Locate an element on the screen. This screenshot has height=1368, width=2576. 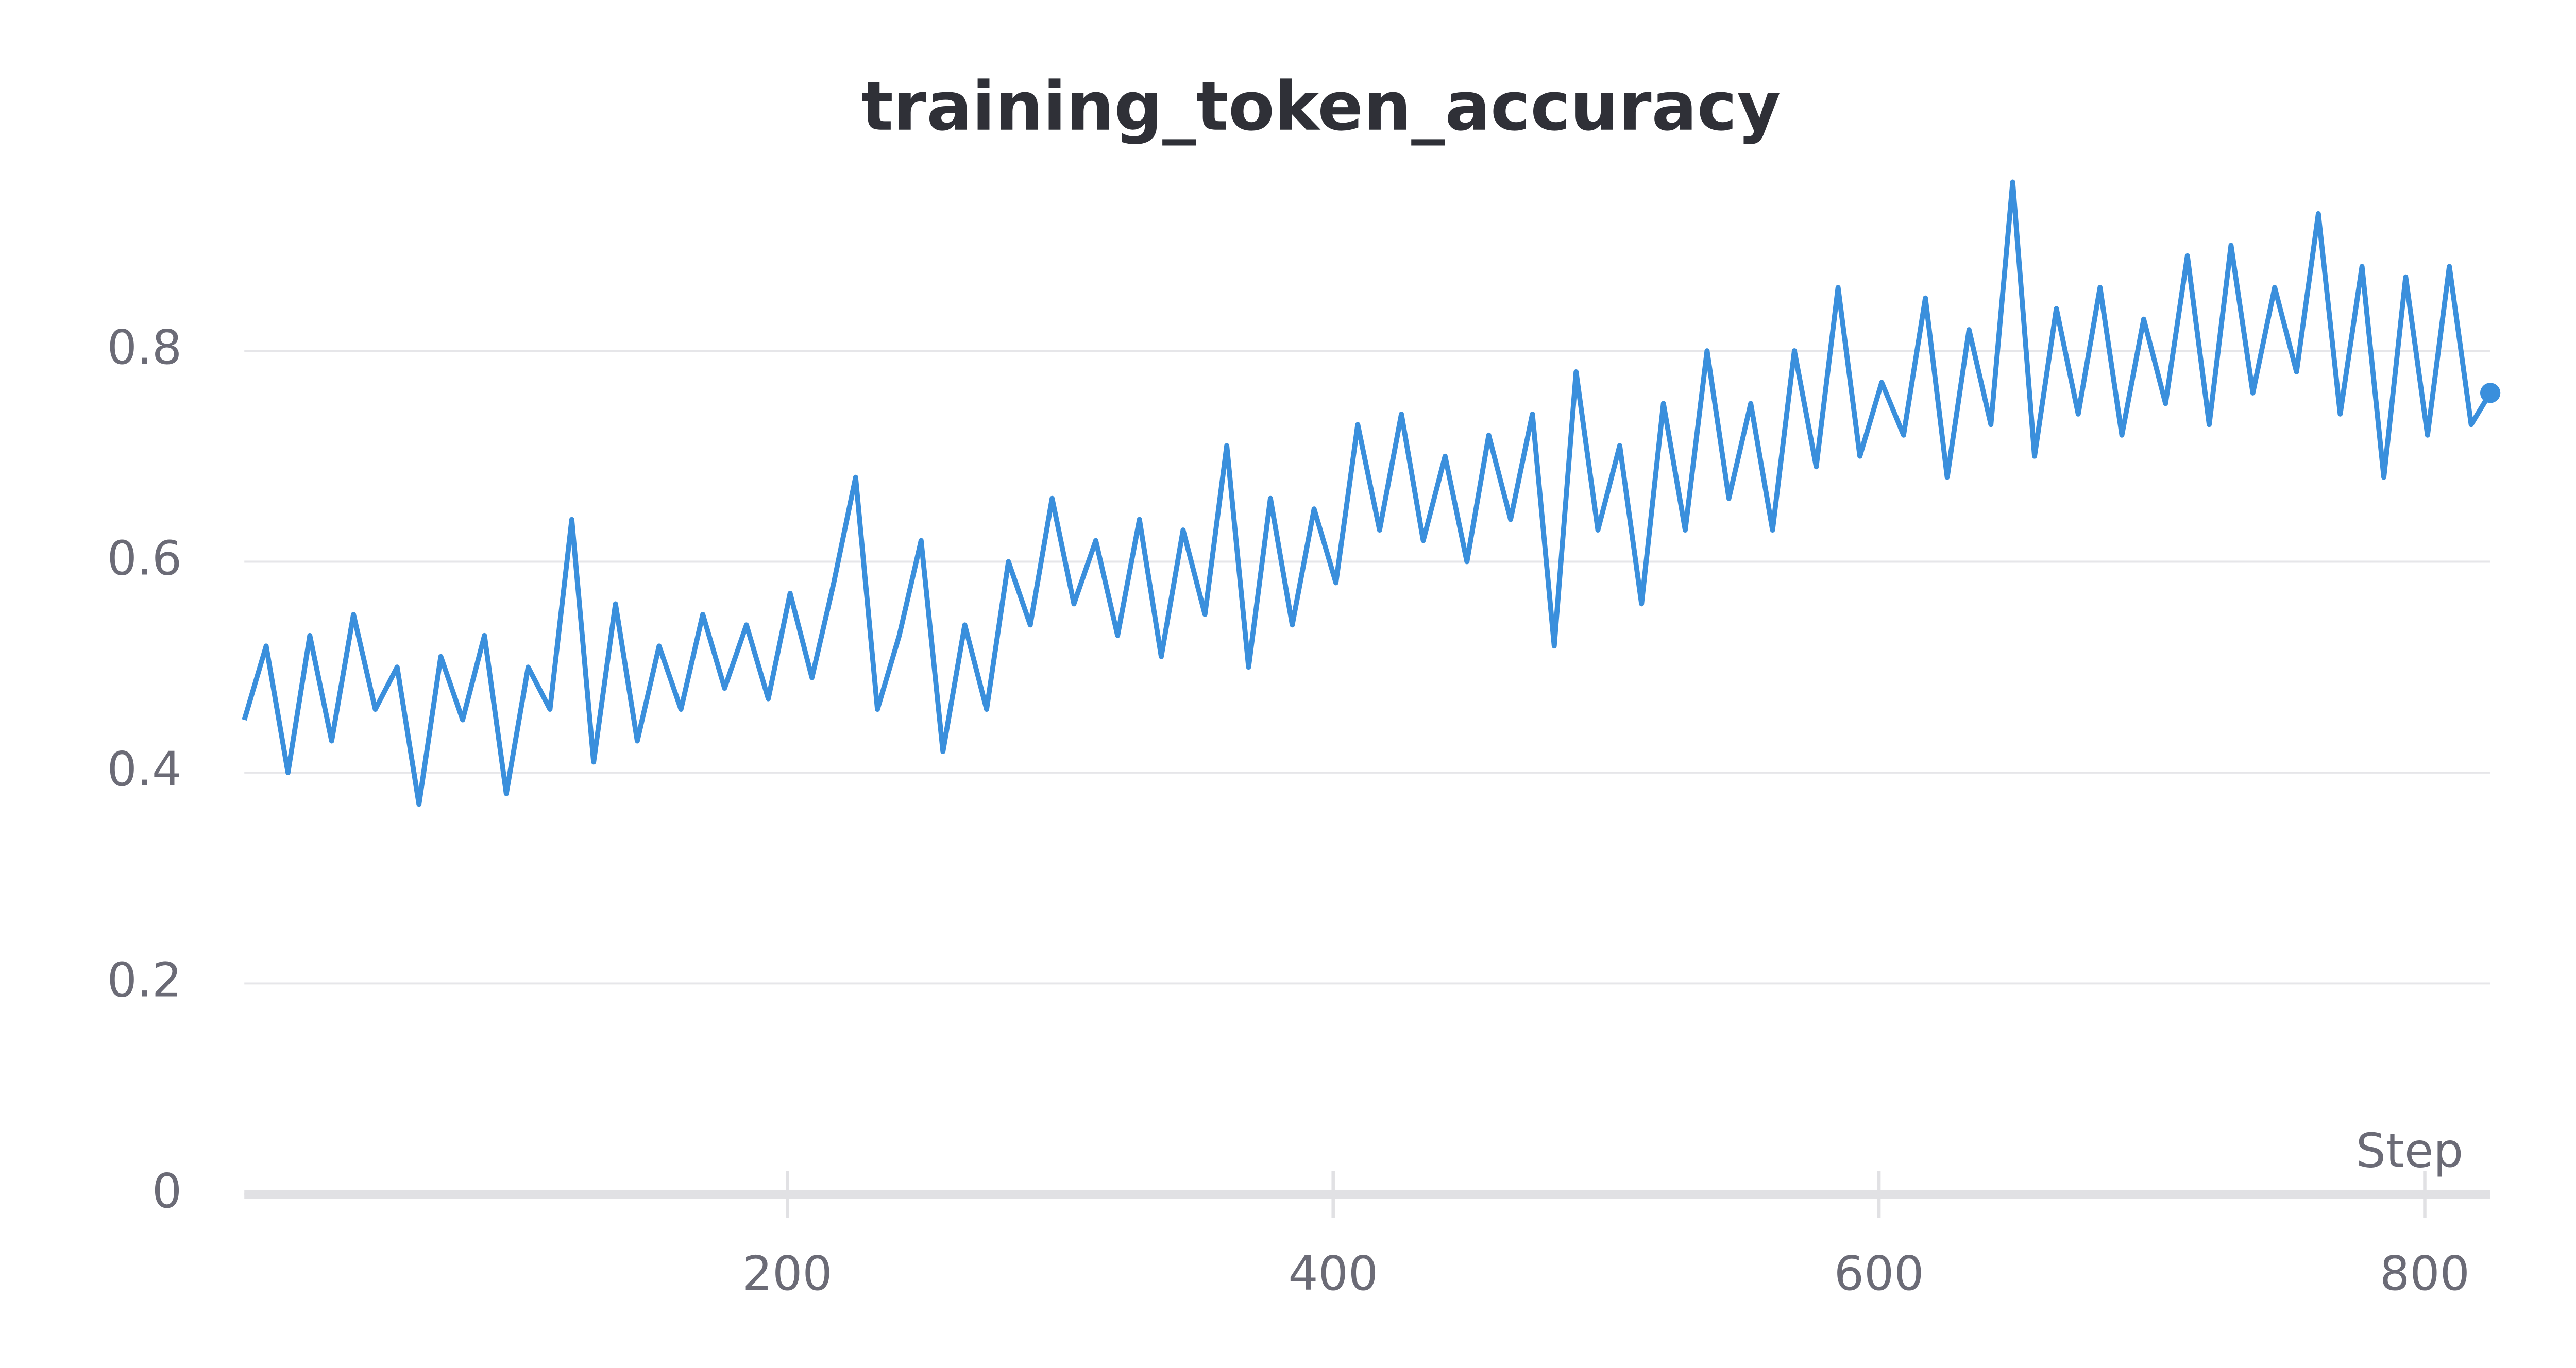
y-tick-label: 0 is located at coordinates (167, 1191).